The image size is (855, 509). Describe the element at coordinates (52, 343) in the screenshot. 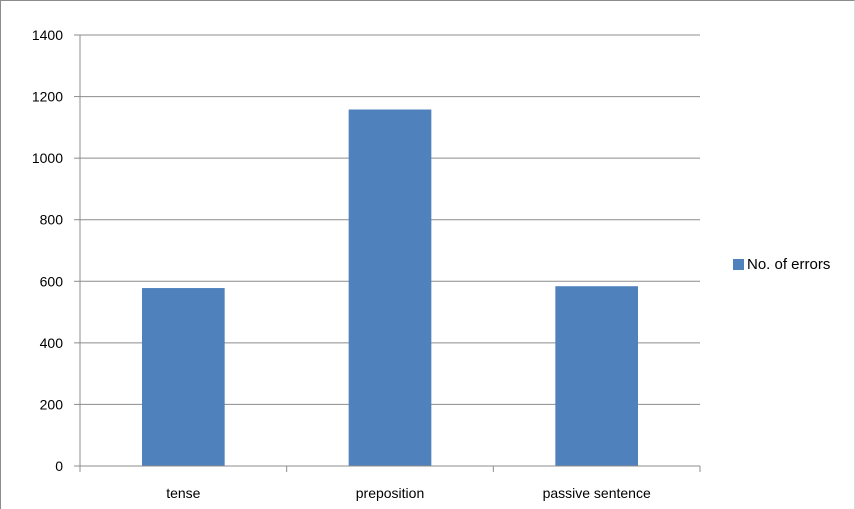

I see `y-tick-label: 400` at that location.